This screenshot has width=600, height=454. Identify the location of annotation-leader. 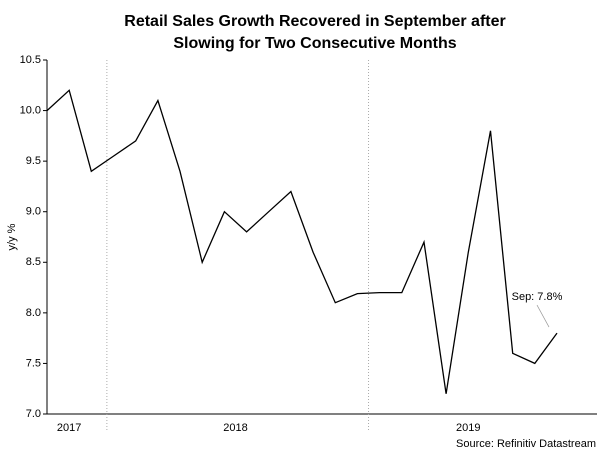
(543, 316).